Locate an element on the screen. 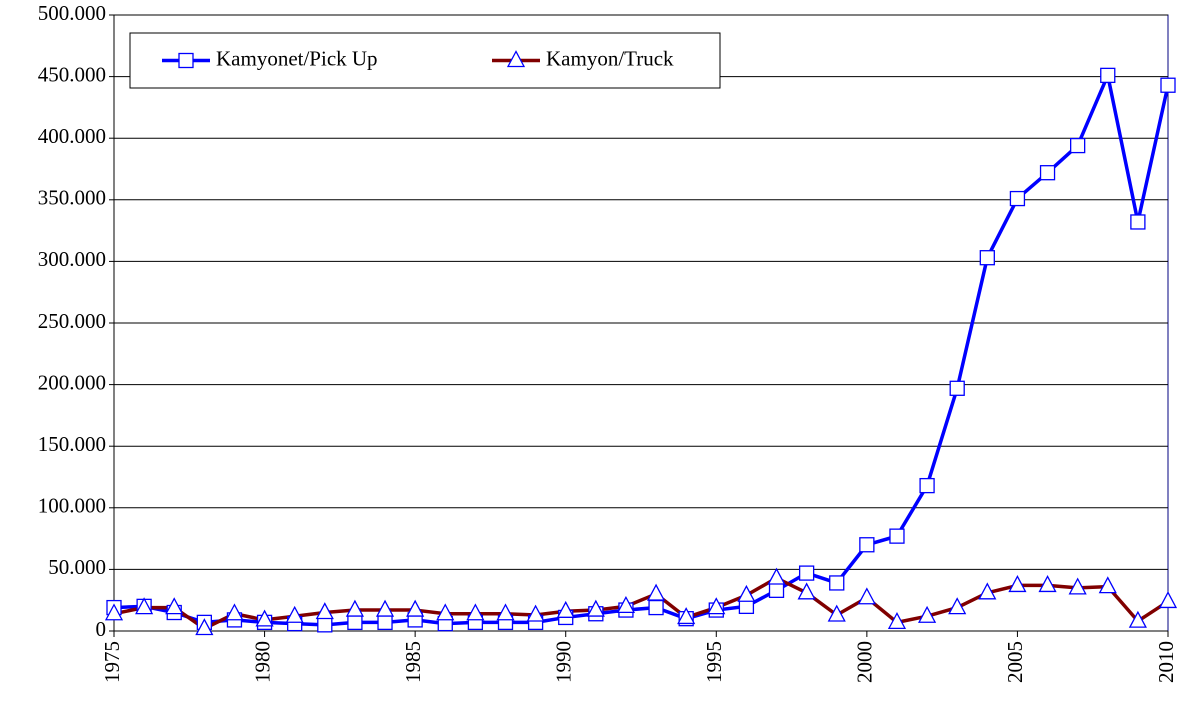 This screenshot has height=711, width=1188. x-tick-label: 1990 is located at coordinates (564, 662).